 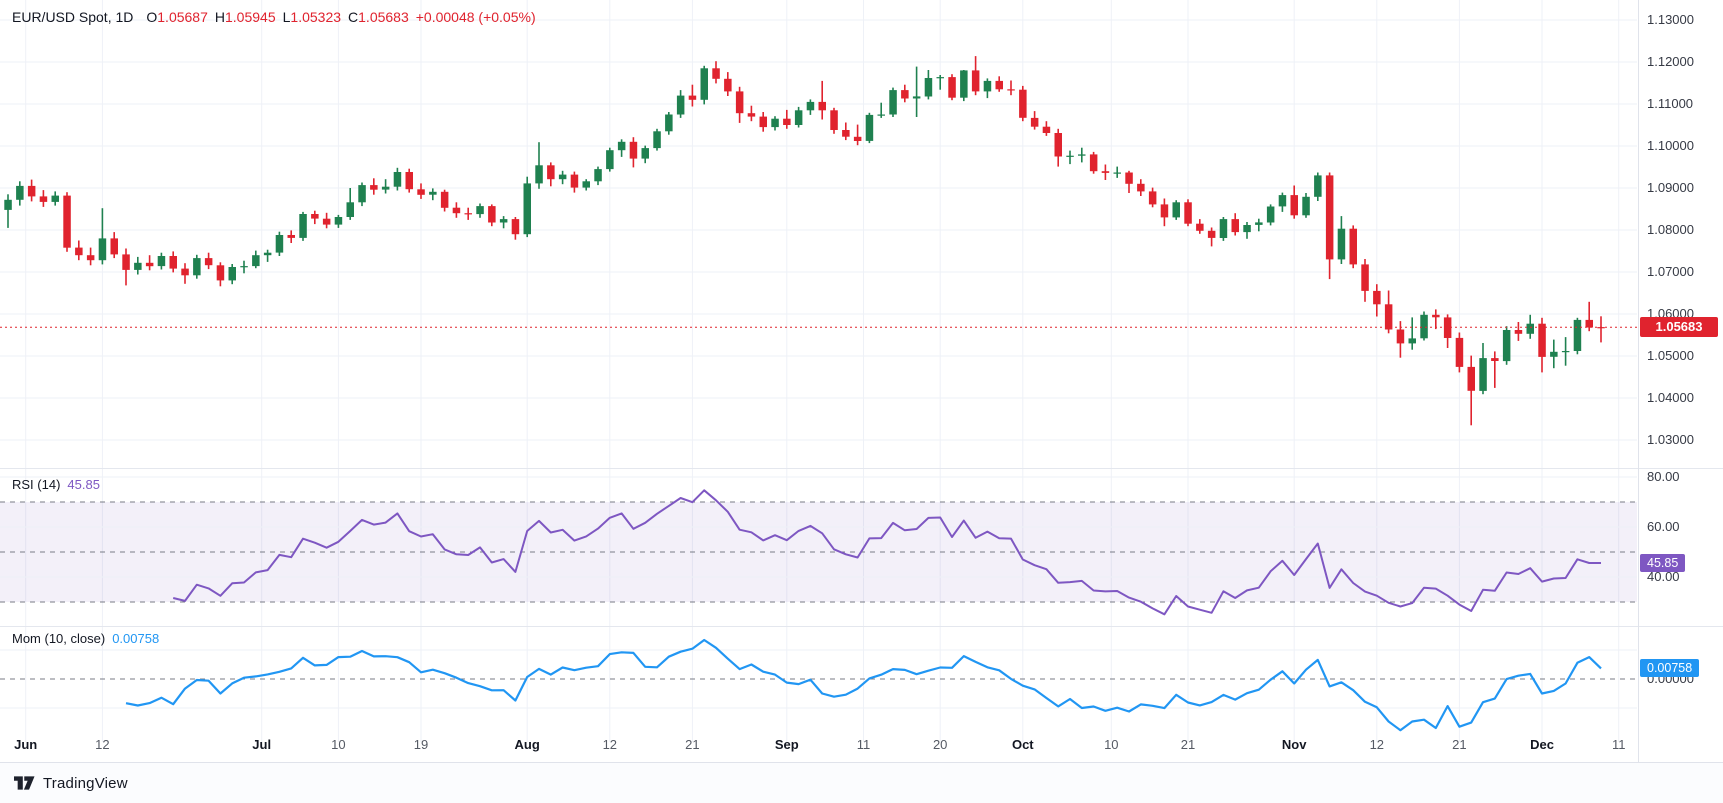 I want to click on time-tick-label: 21, so click(x=692, y=744).